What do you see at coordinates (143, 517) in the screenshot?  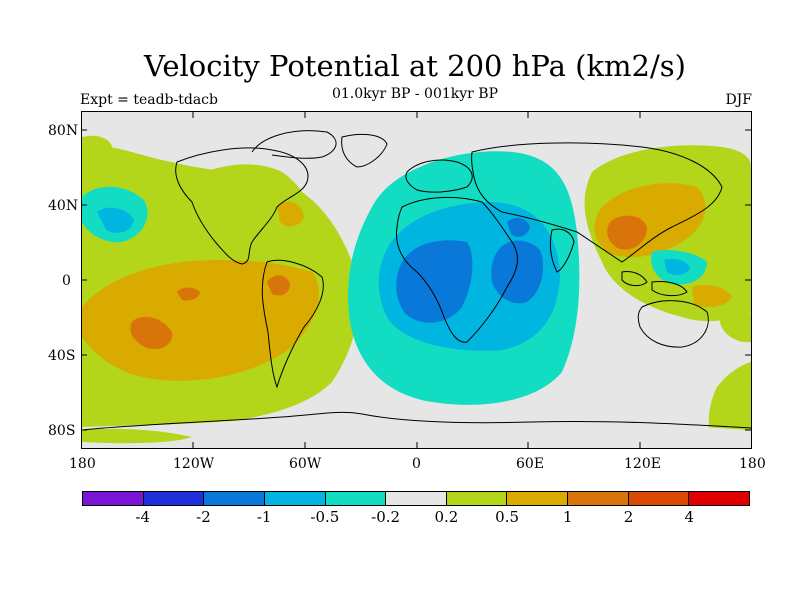 I see `colorbar-label: -4` at bounding box center [143, 517].